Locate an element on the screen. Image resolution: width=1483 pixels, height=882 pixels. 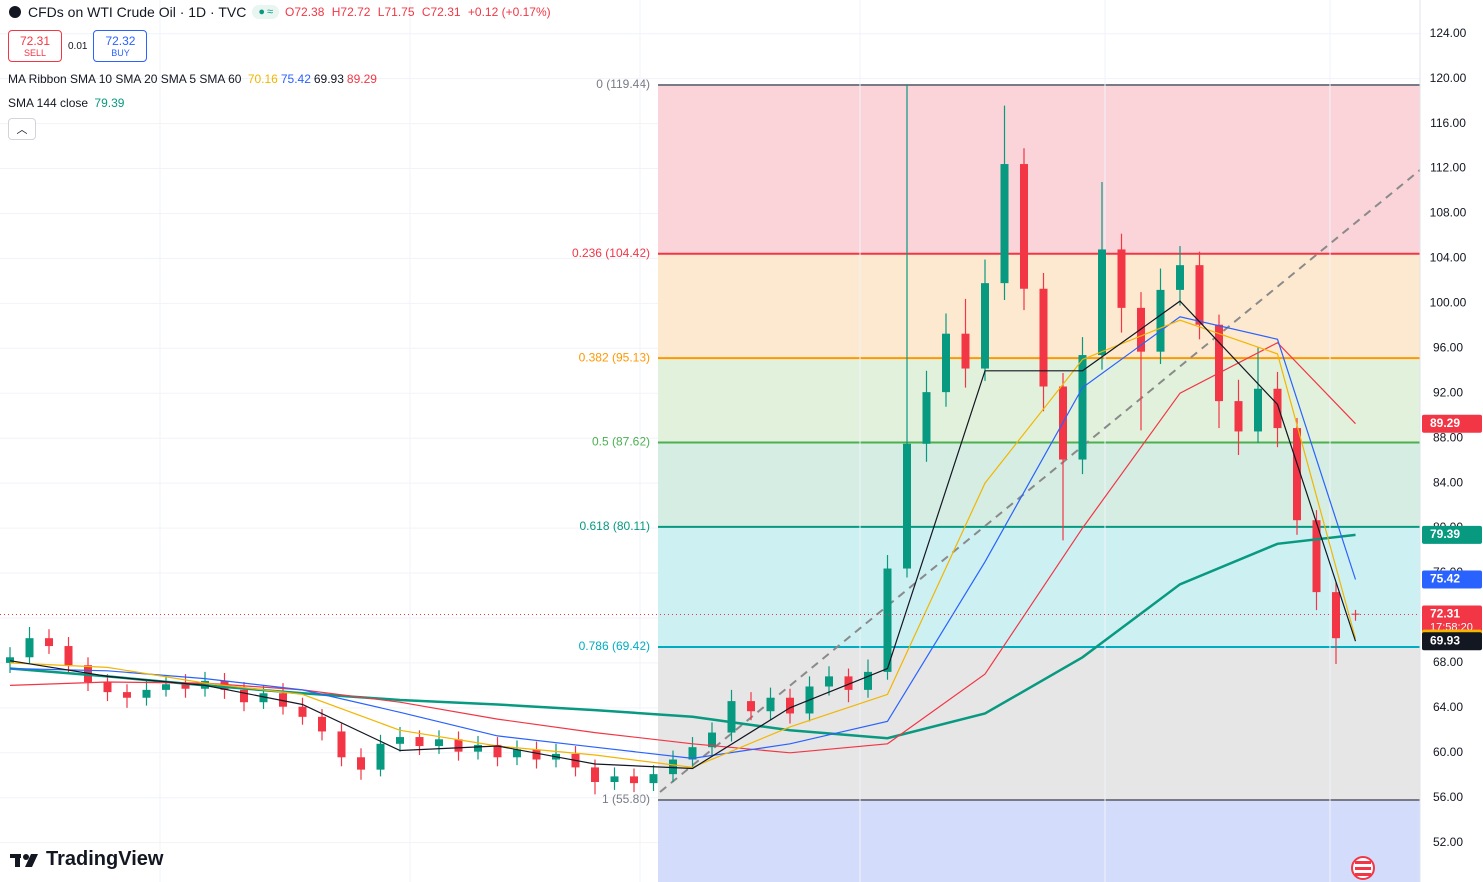
flag-icon is located at coordinates (1363, 868).